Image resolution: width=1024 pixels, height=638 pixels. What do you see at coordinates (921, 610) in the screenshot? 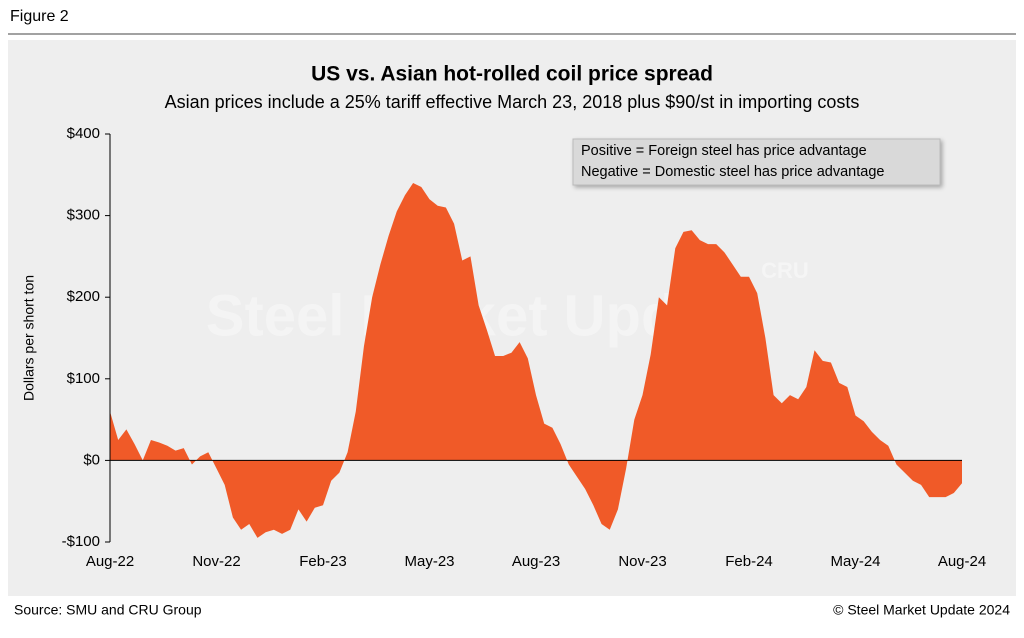
I see `copyright: © Steel Market Update 2024` at bounding box center [921, 610].